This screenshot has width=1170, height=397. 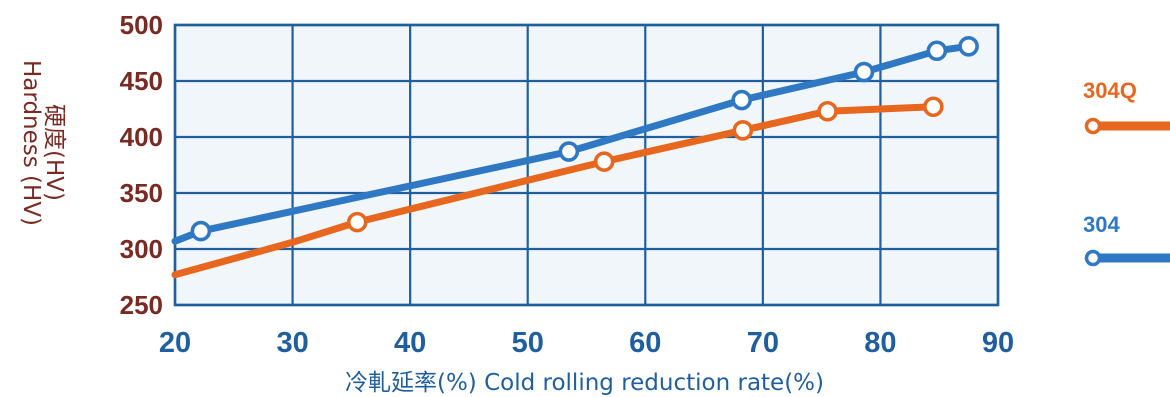 What do you see at coordinates (54, 152) in the screenshot?
I see `y-axis-label-cn: 硬度(HV)` at bounding box center [54, 152].